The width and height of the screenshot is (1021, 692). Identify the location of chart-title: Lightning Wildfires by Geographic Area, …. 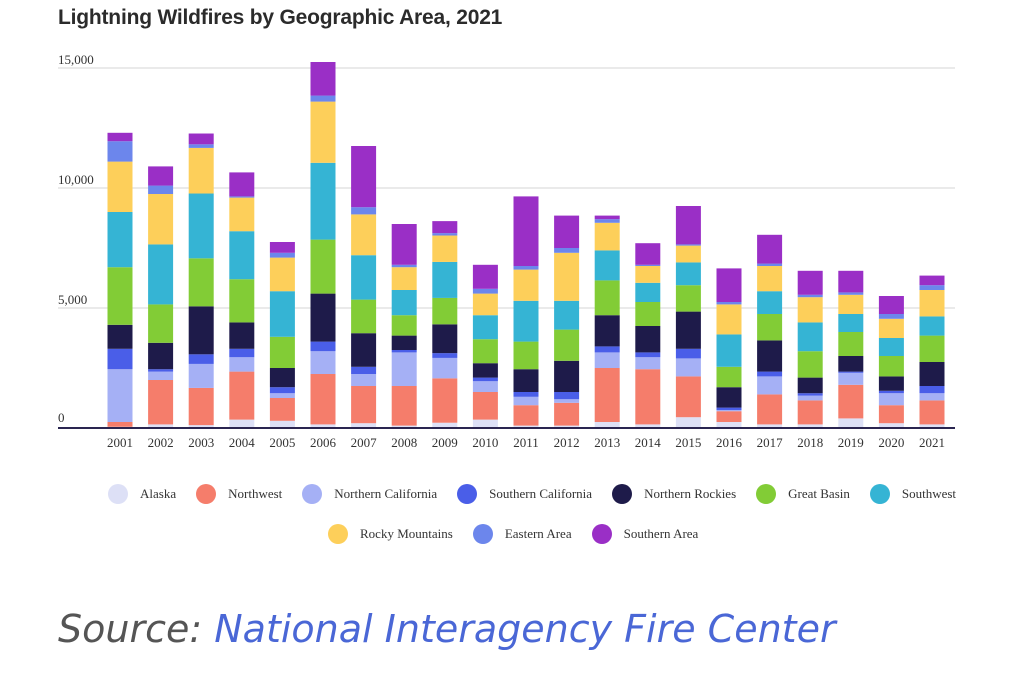
(280, 17).